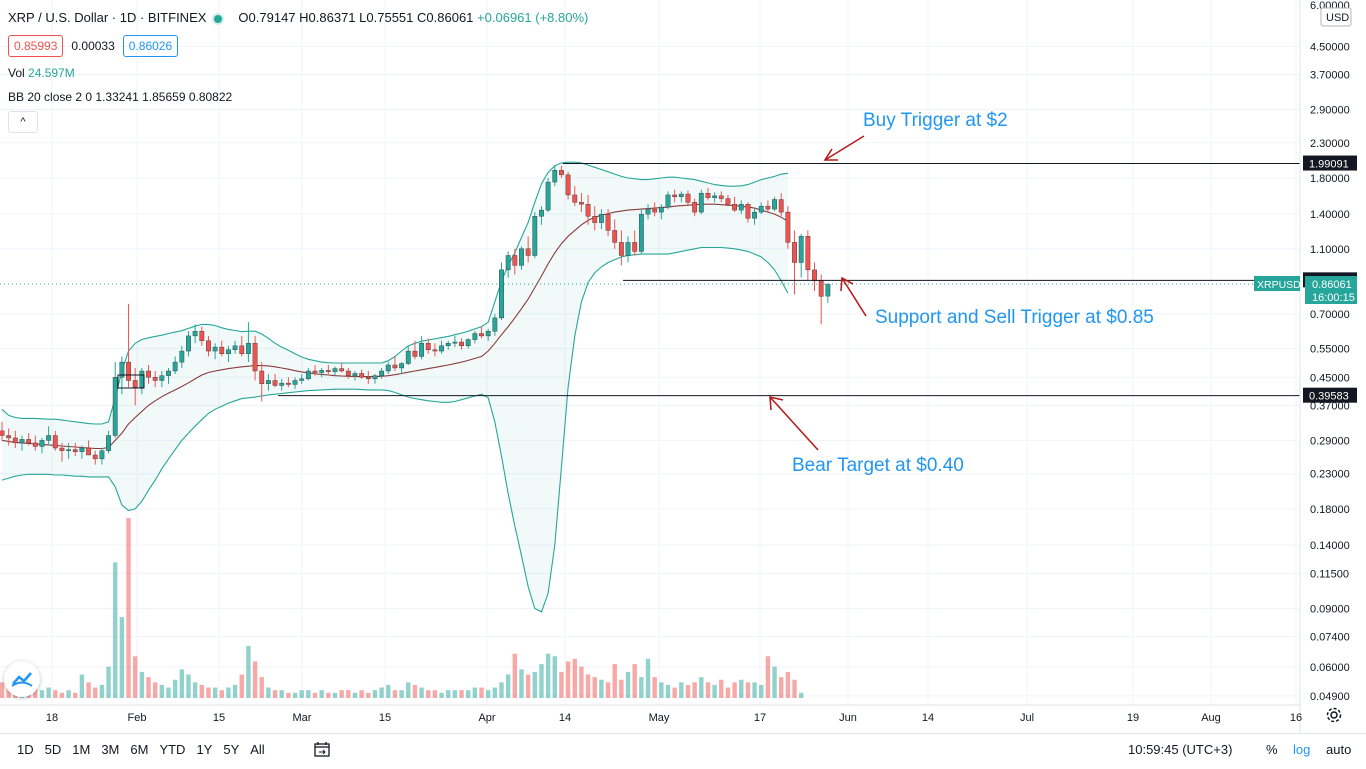 The width and height of the screenshot is (1366, 769). What do you see at coordinates (81, 749) in the screenshot?
I see `range-1m: 1M` at bounding box center [81, 749].